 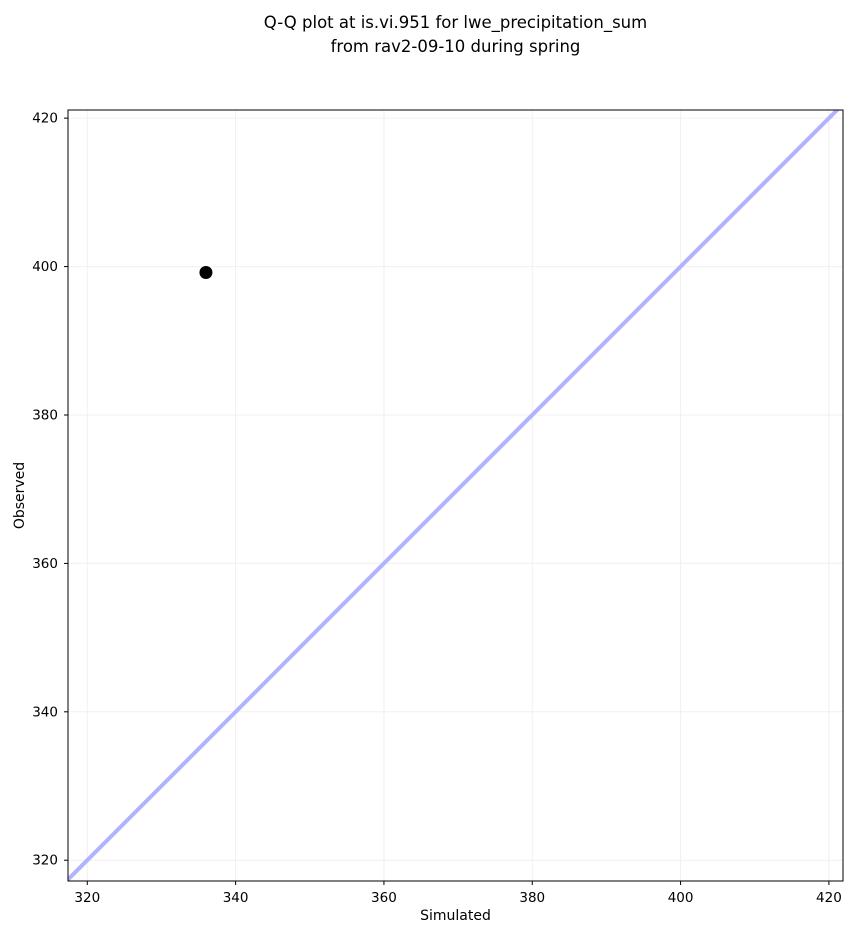 What do you see at coordinates (45, 564) in the screenshot?
I see `y-tick-label: 360` at bounding box center [45, 564].